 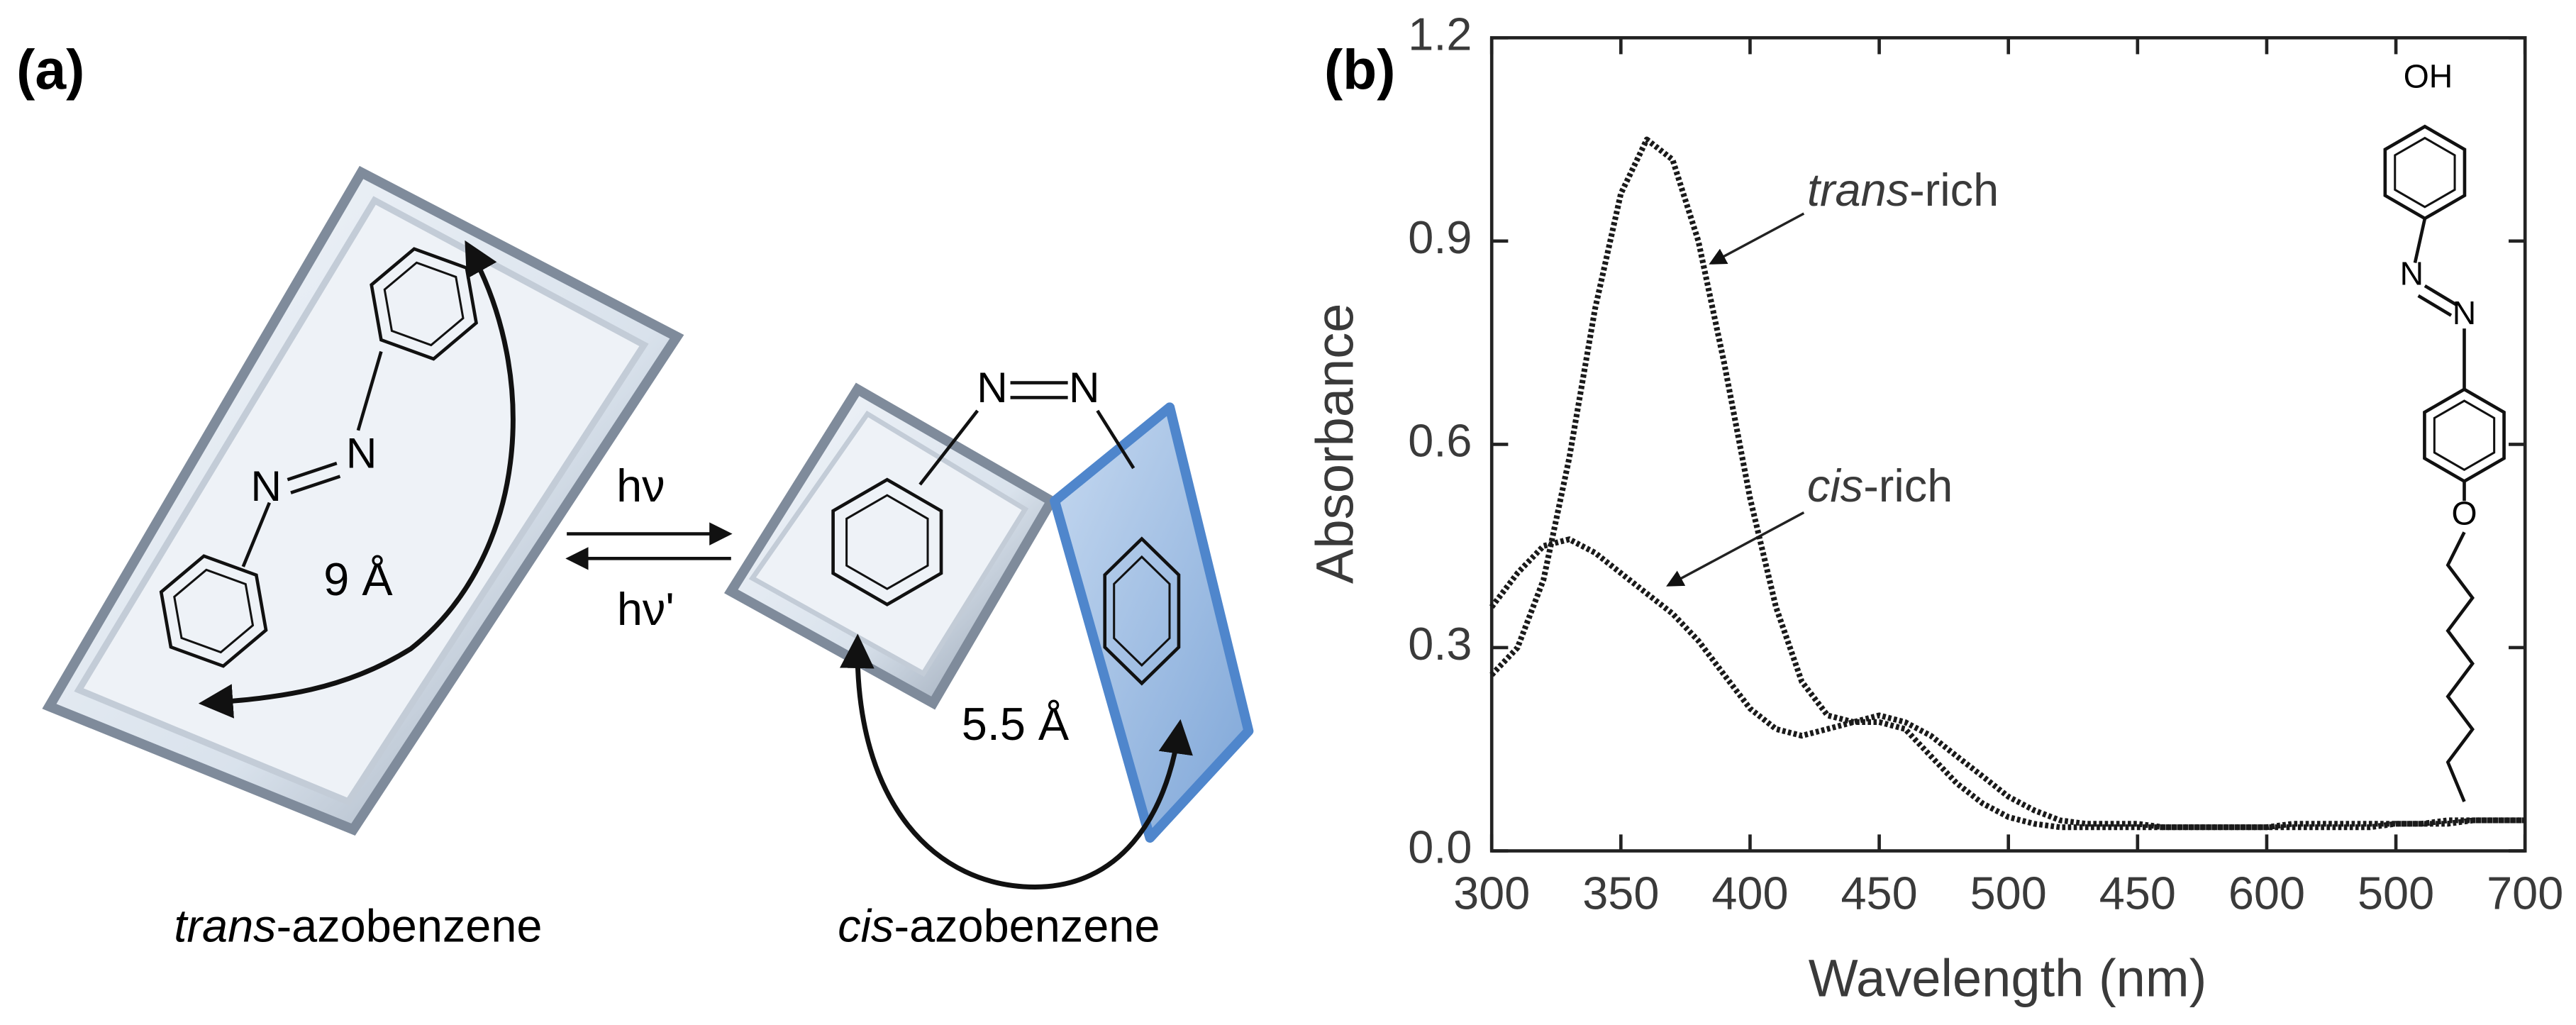 I want to click on y-tick-label: 0.6, so click(x=1440, y=441).